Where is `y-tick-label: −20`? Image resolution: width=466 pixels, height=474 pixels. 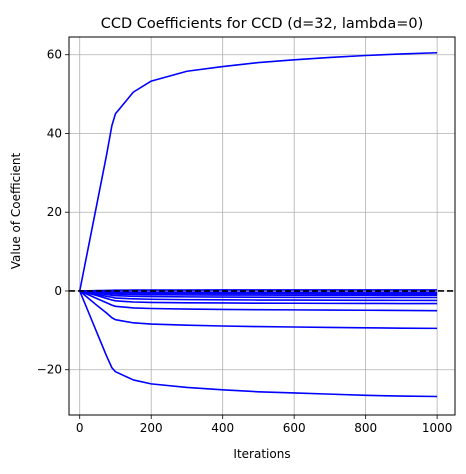
y-tick-label: −20 is located at coordinates (49, 370).